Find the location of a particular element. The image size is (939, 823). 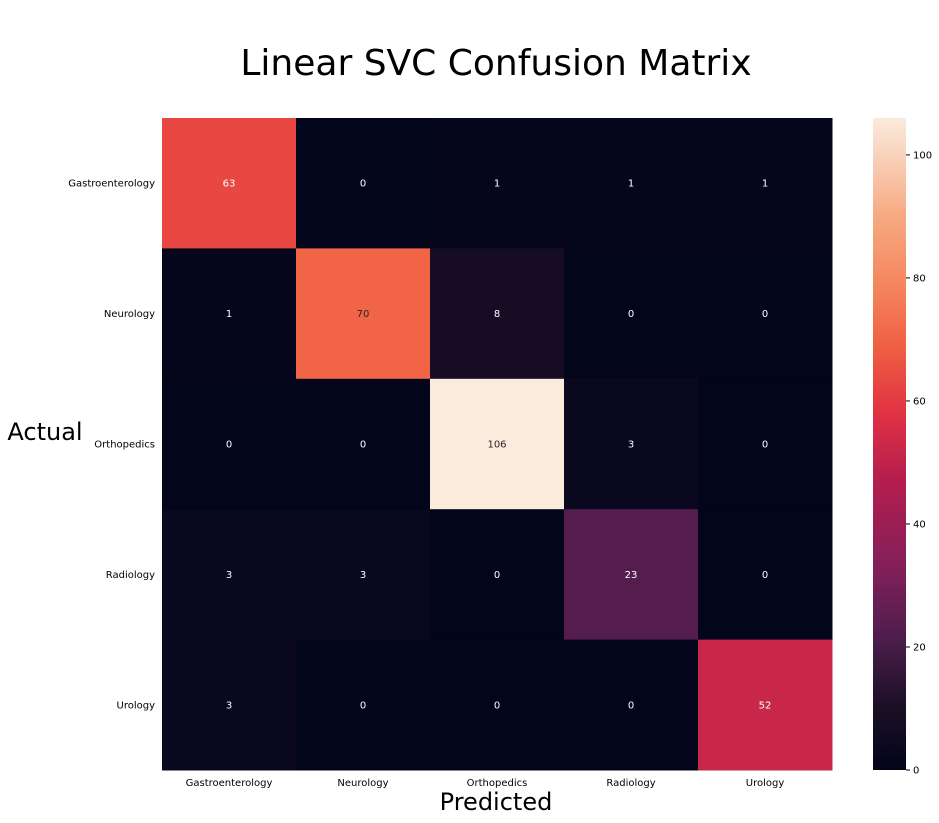

colorbar: 0 20 40 60 80 100 is located at coordinates (902, 447).